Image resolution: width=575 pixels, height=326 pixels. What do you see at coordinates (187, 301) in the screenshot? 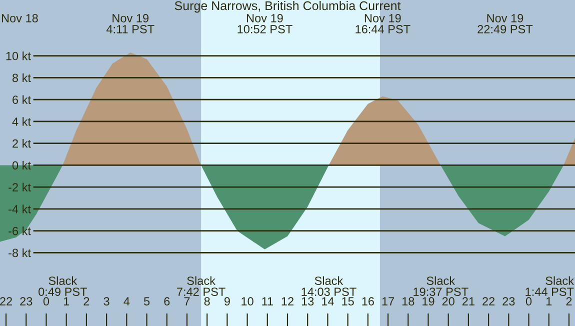
I see `x-tick-label: 7` at bounding box center [187, 301].